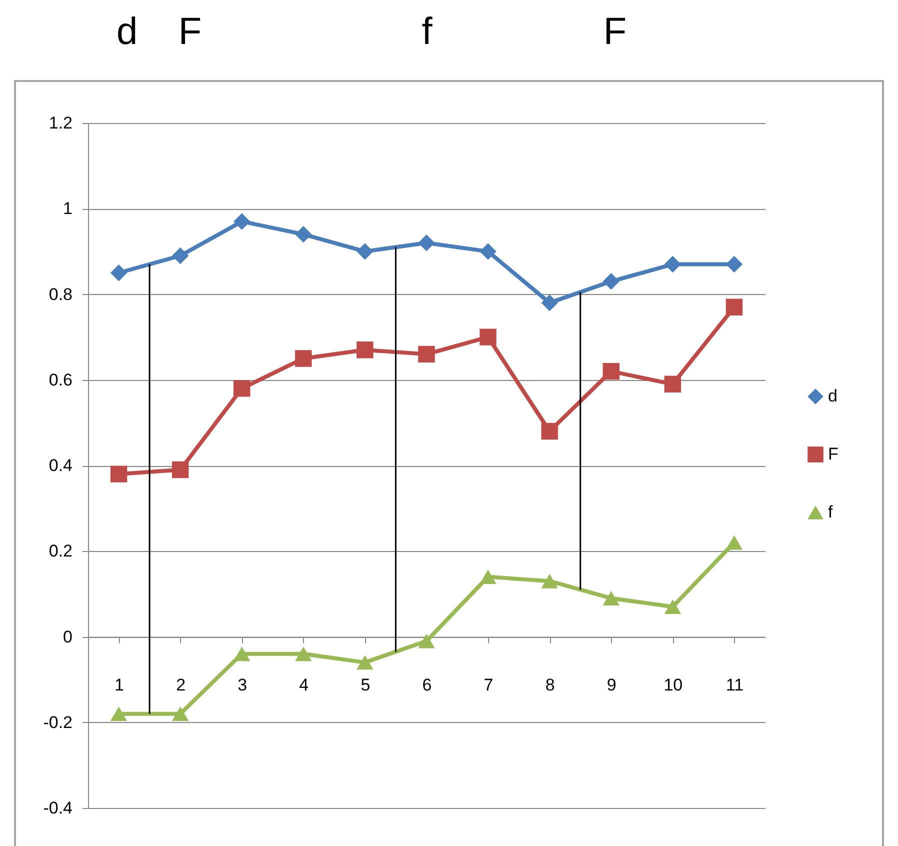  I want to click on y-tick-label: -0.4, so click(57, 808).